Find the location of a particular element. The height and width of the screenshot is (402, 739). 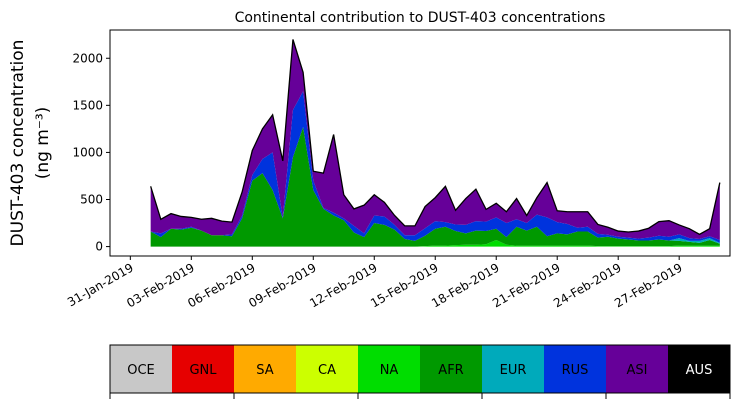

x-tick-label: 15-Feb-2019 is located at coordinates (404, 285).